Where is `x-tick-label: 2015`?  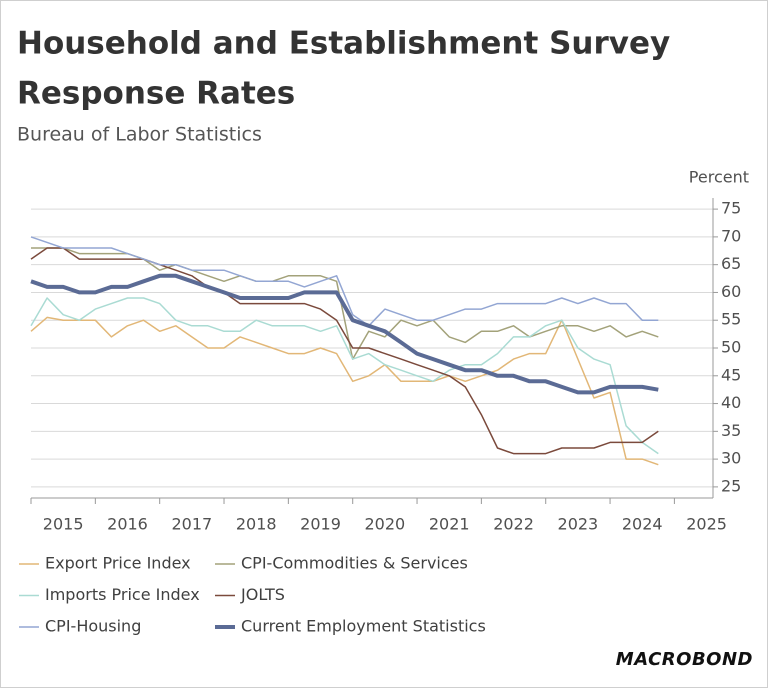 x-tick-label: 2015 is located at coordinates (63, 524).